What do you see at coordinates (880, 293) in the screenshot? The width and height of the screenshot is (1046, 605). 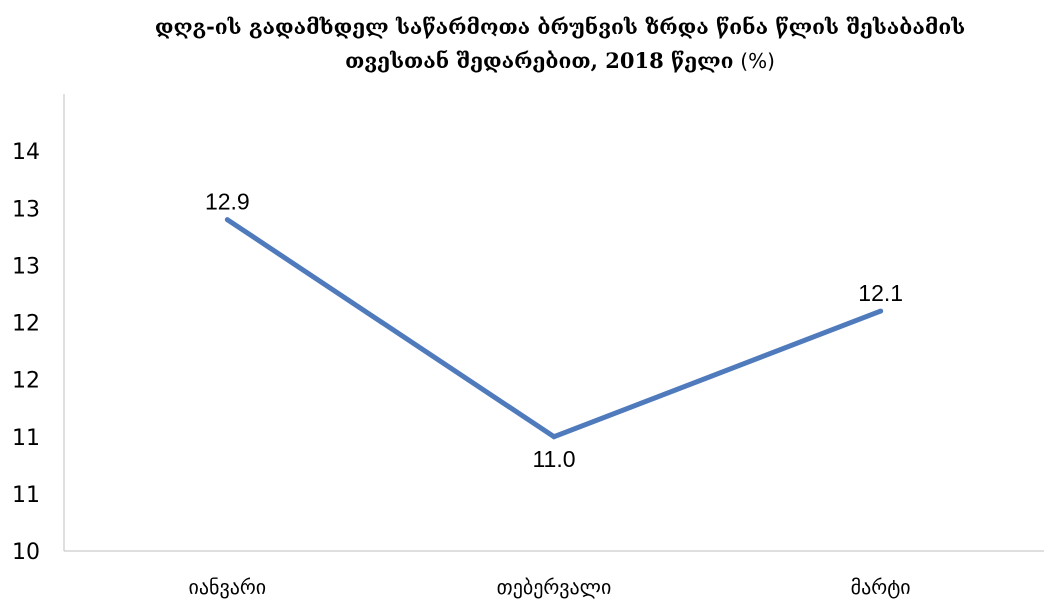 I see `data-label: 12.1` at bounding box center [880, 293].